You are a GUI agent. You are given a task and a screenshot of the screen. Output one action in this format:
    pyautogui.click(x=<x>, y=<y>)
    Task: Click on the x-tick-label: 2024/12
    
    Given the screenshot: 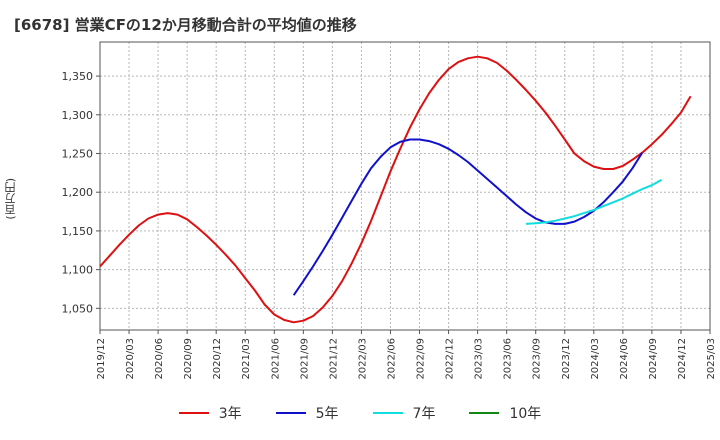 What is the action you would take?
    pyautogui.click(x=682, y=359)
    